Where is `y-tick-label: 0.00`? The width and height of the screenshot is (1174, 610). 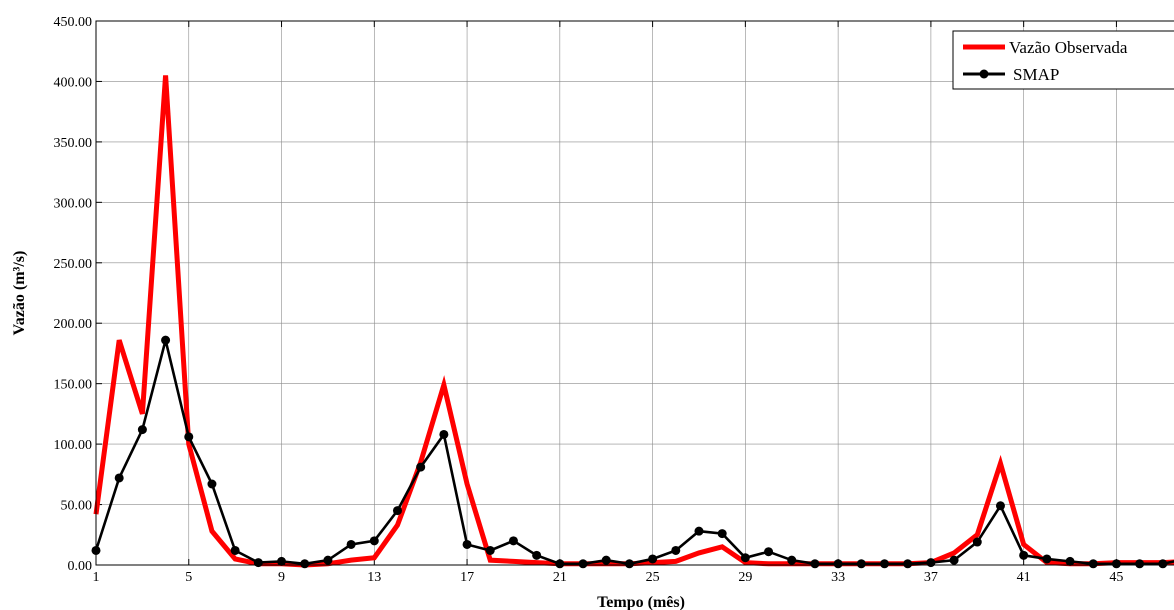 y-tick-label: 0.00 is located at coordinates (80, 566).